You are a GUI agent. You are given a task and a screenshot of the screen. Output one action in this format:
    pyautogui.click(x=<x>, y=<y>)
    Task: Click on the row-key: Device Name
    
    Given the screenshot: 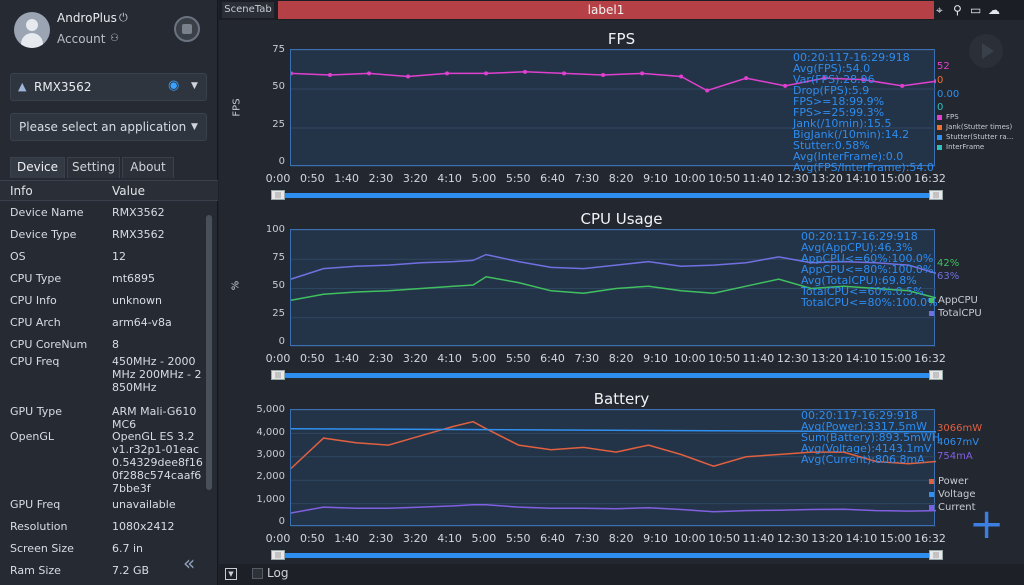 What is the action you would take?
    pyautogui.click(x=47, y=212)
    